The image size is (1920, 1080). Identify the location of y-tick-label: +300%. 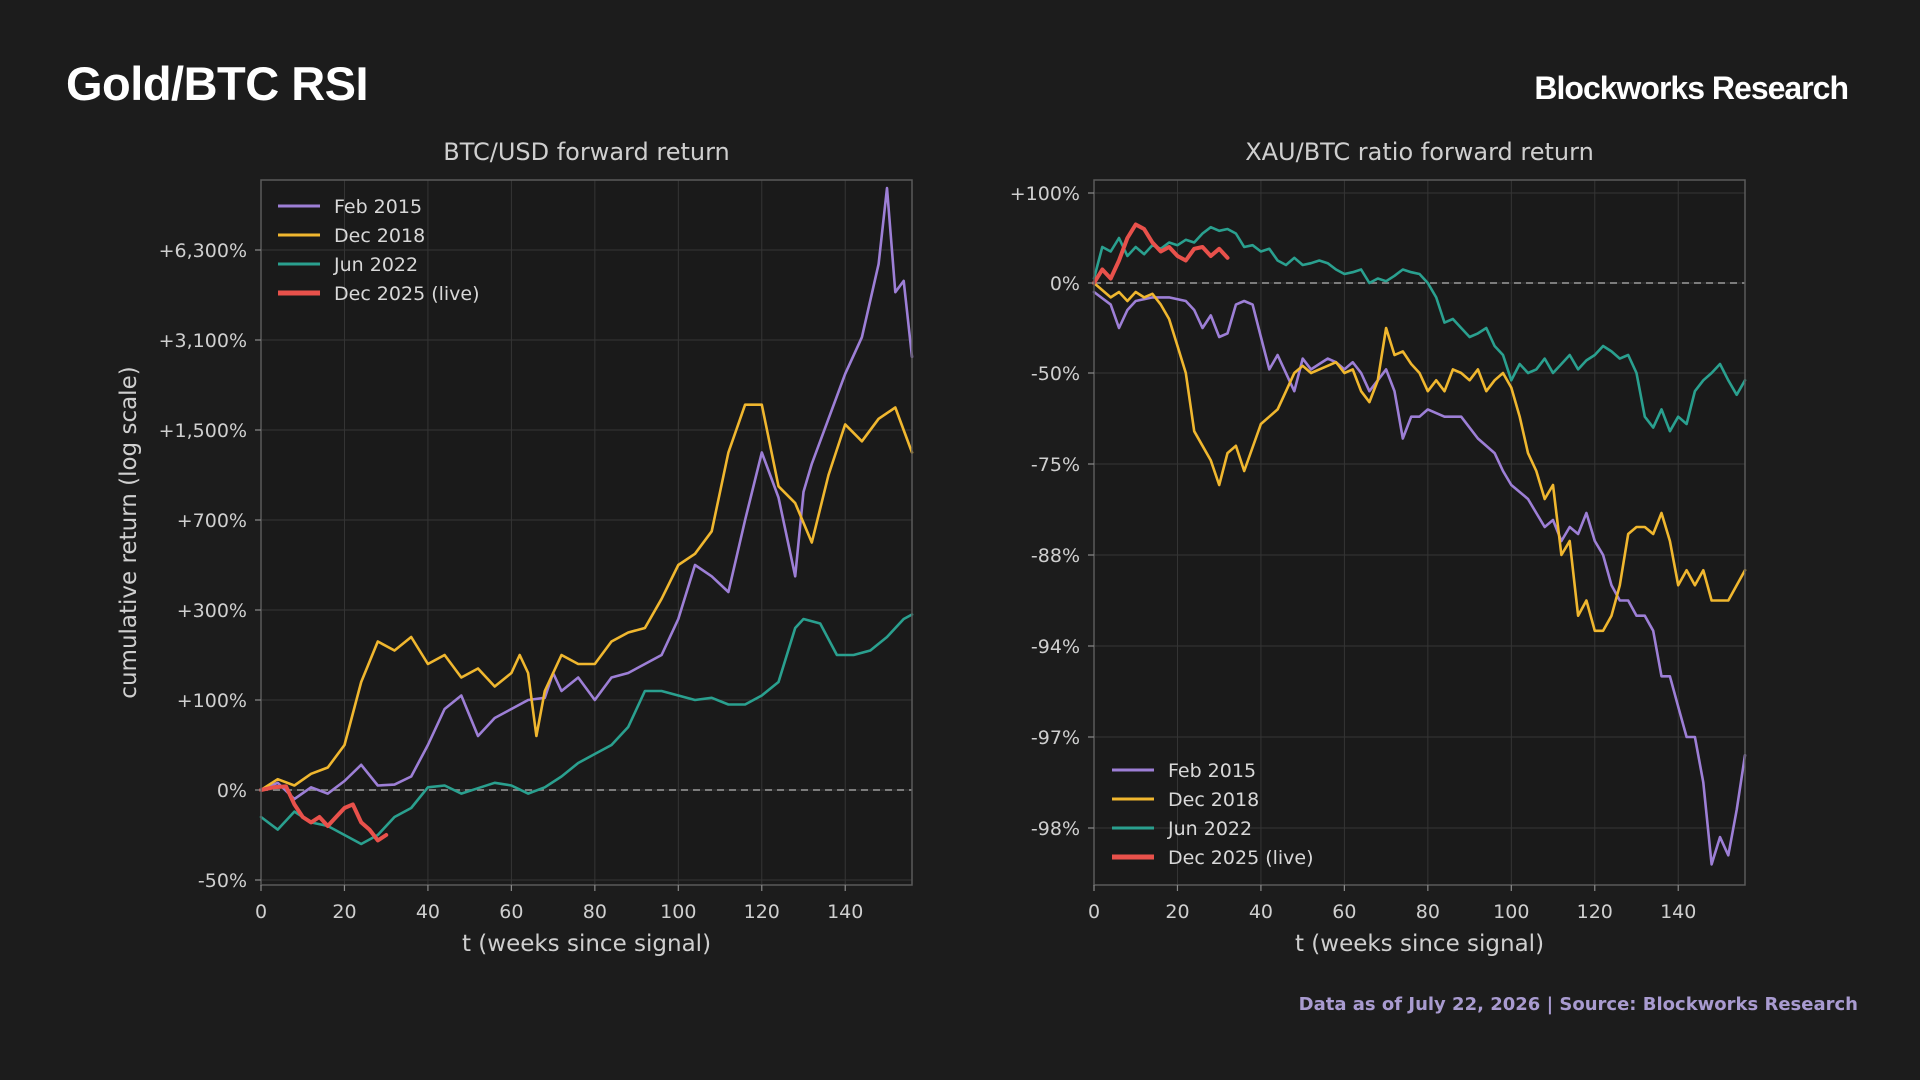
(212, 611).